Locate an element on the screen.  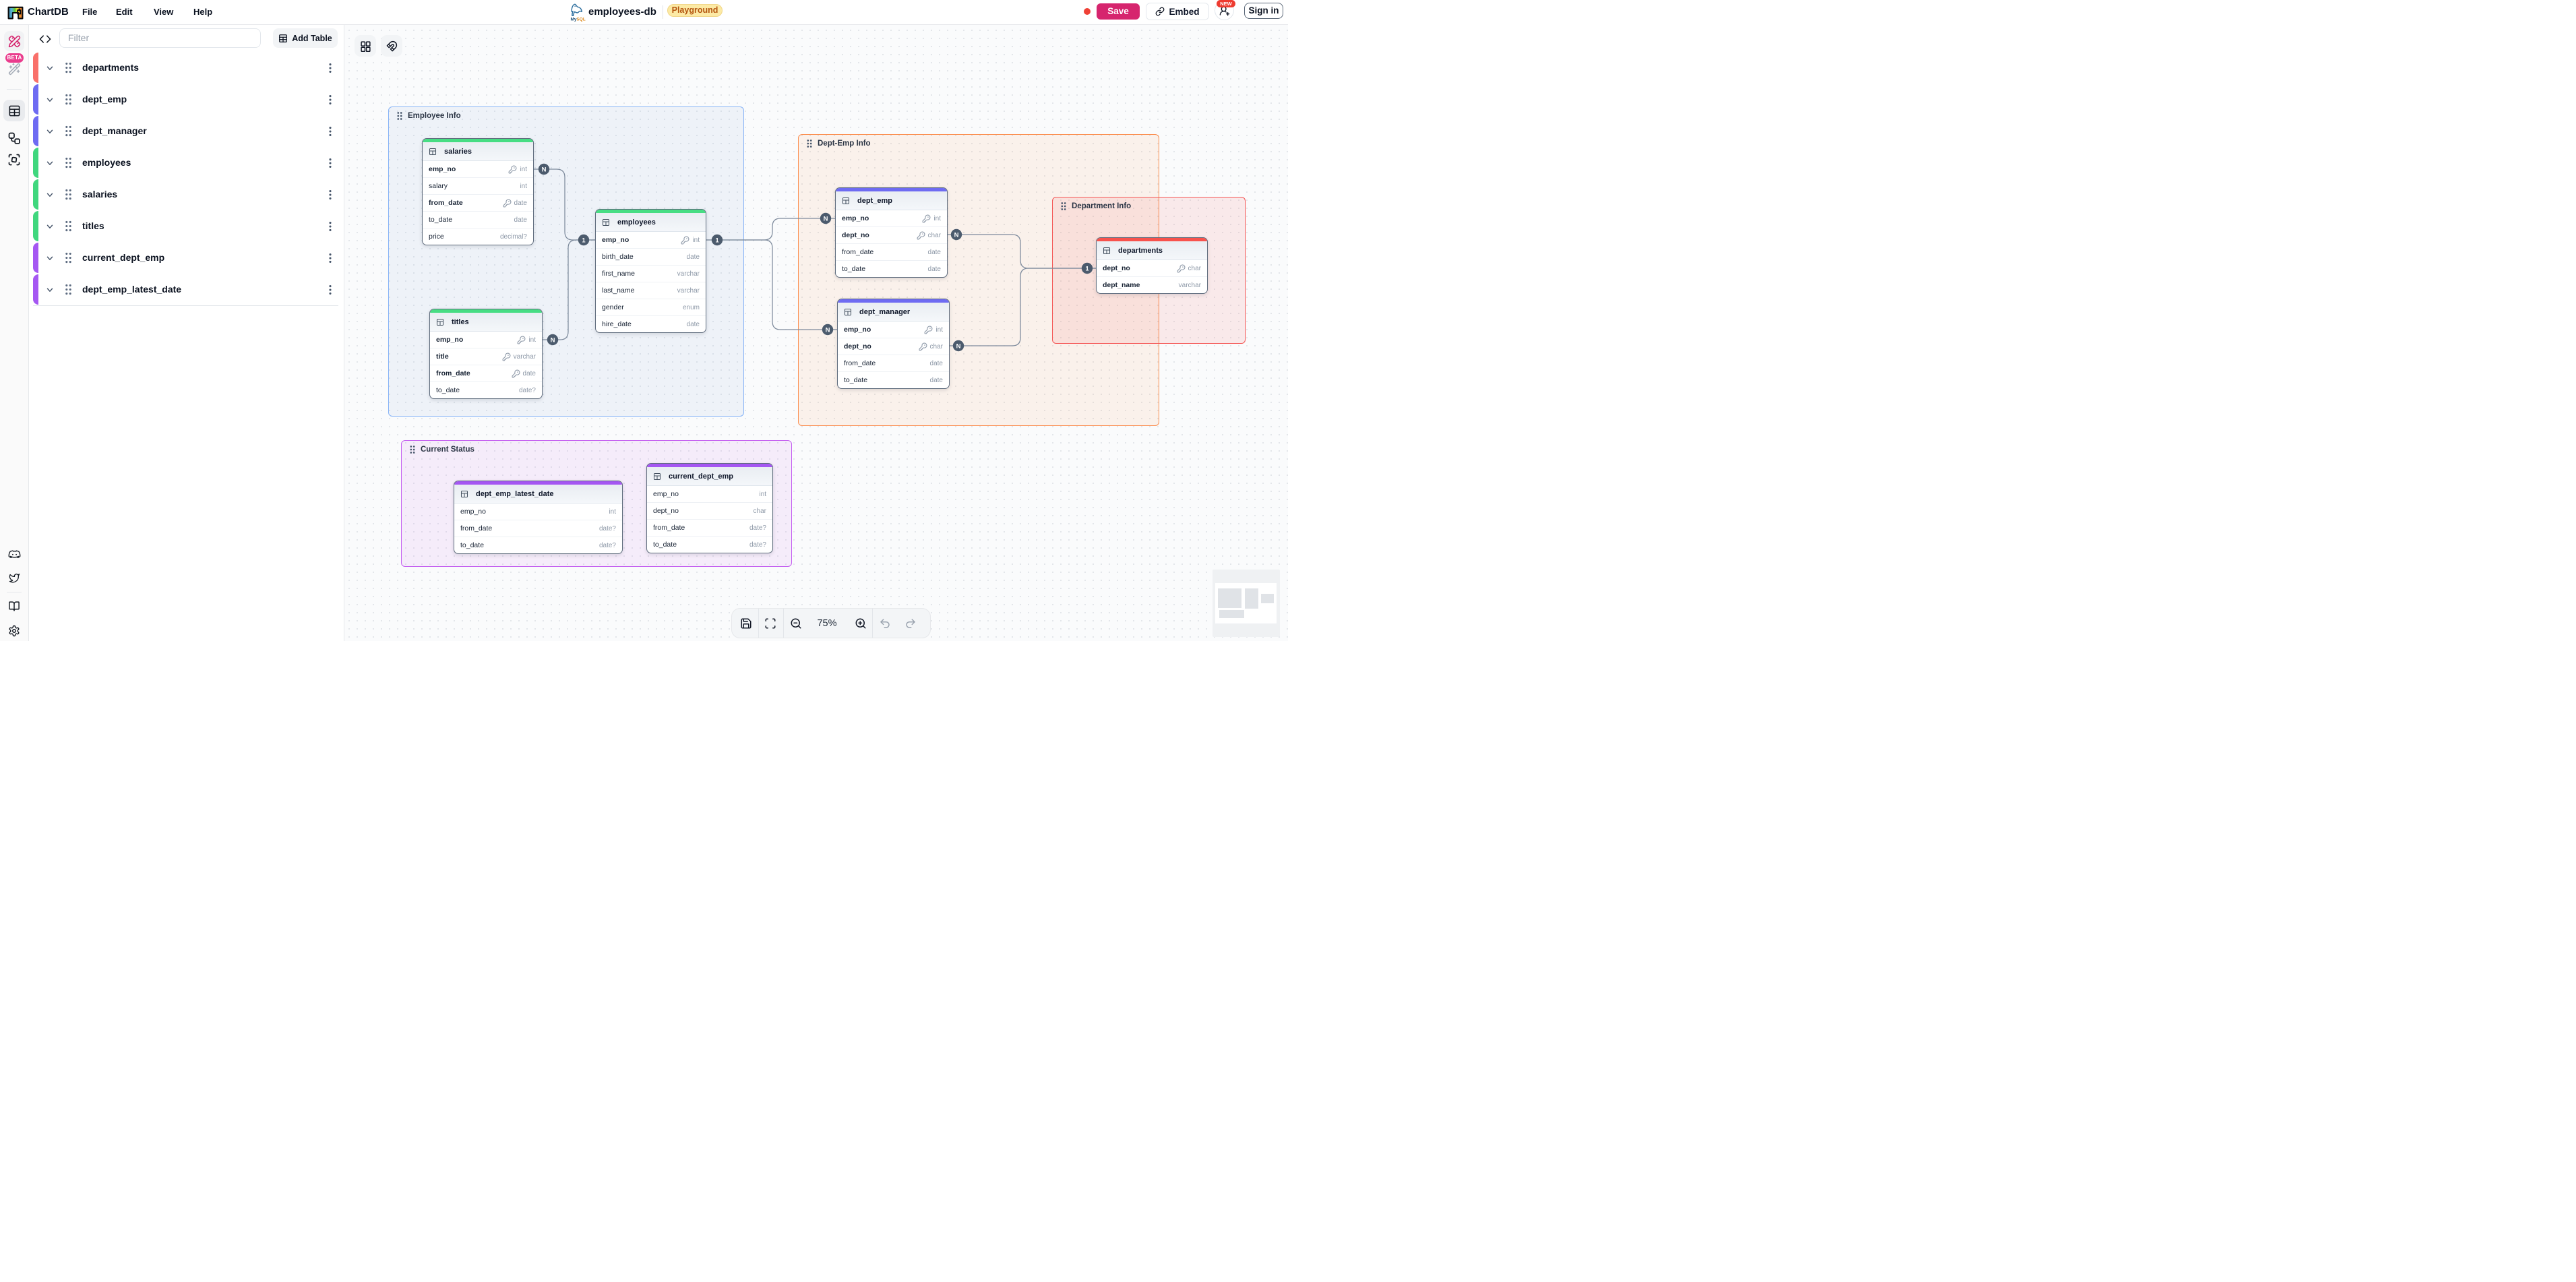
svg-text: SQL is located at coordinates (580, 20).